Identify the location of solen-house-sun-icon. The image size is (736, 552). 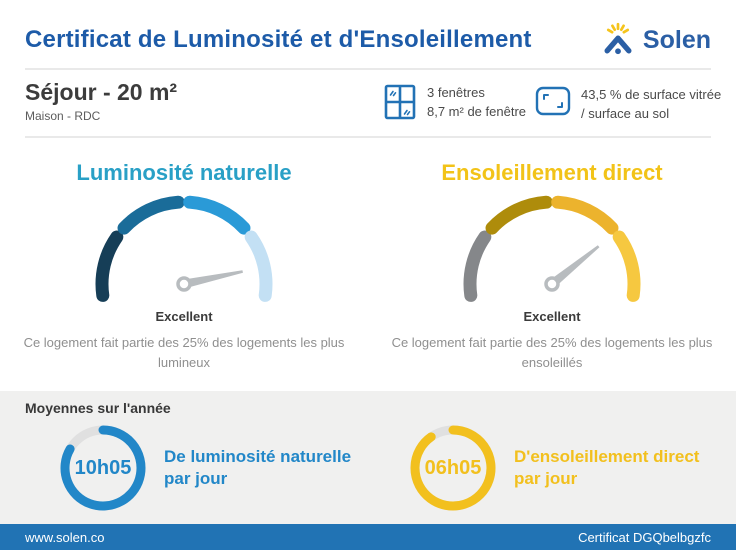
(618, 38).